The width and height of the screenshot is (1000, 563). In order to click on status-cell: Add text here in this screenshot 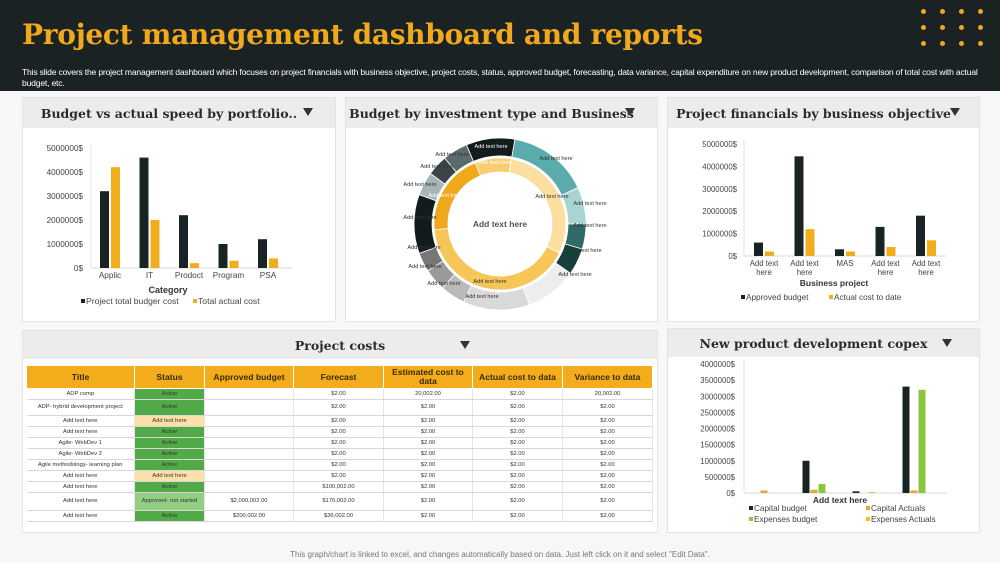, I will do `click(169, 421)`.